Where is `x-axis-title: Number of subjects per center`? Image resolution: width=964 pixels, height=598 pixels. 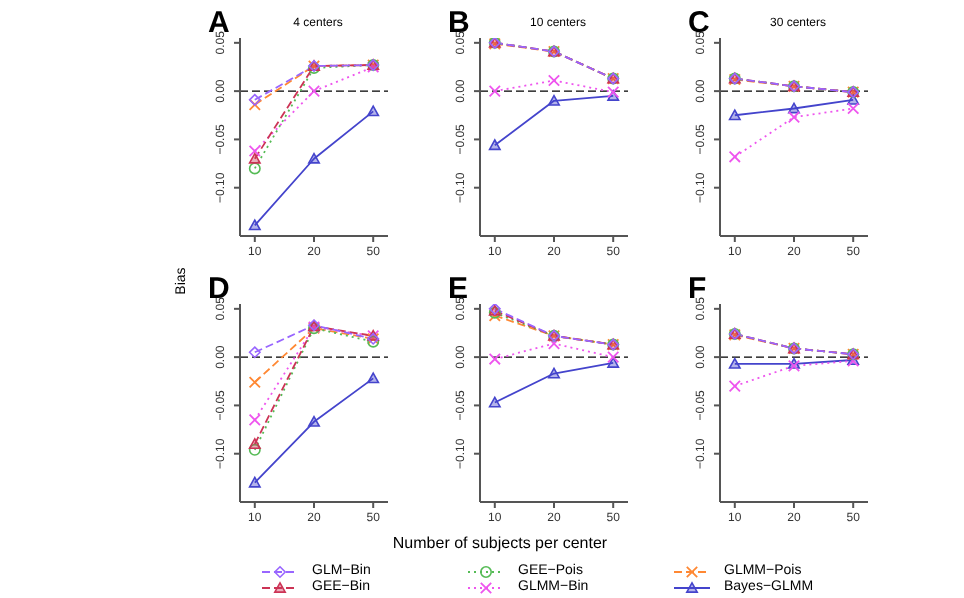 x-axis-title: Number of subjects per center is located at coordinates (500, 543).